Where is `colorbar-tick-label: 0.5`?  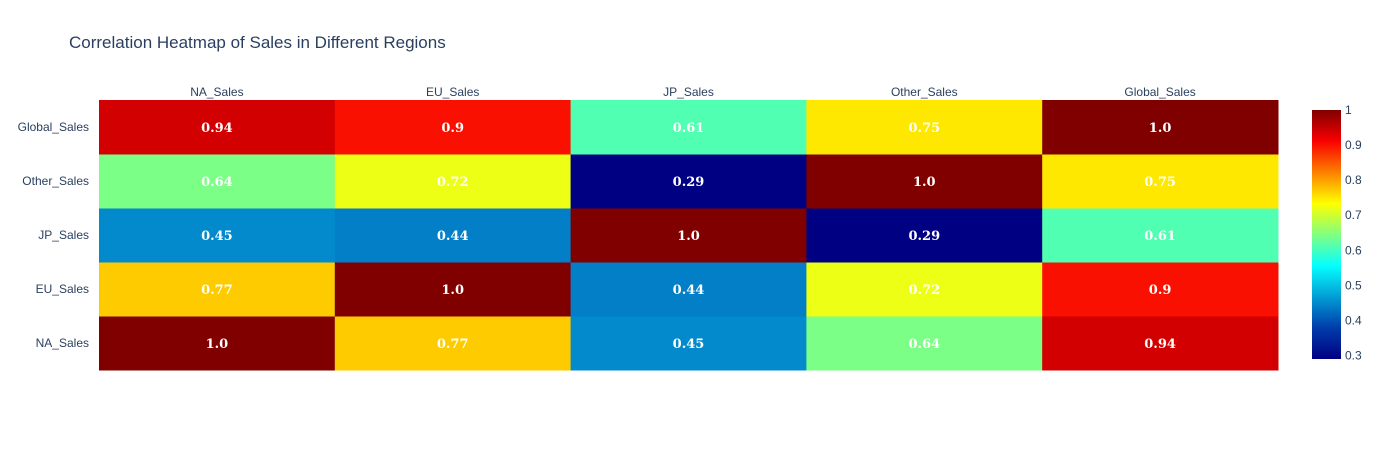 colorbar-tick-label: 0.5 is located at coordinates (1353, 285).